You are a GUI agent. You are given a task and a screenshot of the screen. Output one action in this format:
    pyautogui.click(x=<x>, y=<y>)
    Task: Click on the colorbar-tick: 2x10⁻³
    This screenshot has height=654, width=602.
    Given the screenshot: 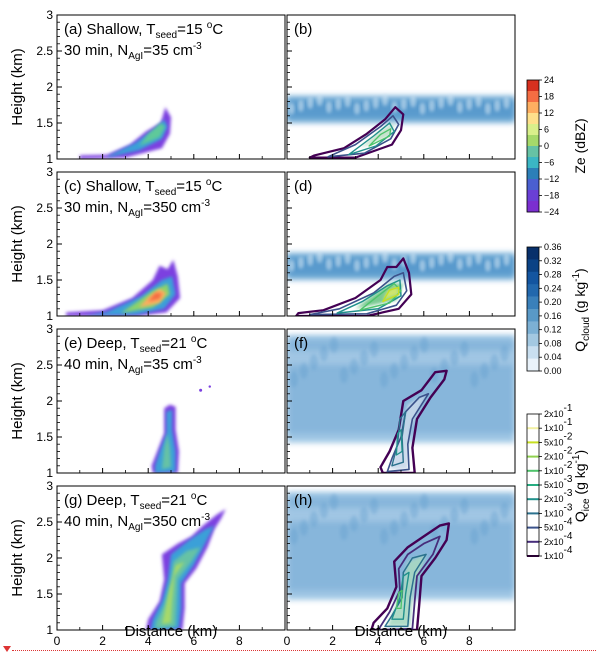 What is the action you would take?
    pyautogui.click(x=558, y=496)
    